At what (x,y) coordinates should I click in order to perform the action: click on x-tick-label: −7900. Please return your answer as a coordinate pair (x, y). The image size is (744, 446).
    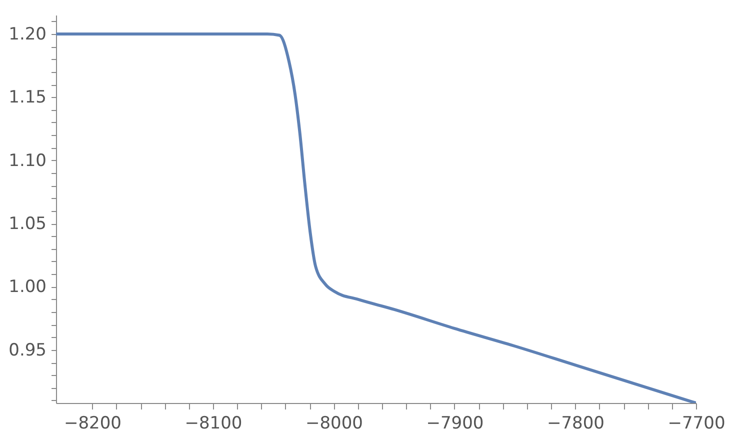
    Looking at the image, I should click on (455, 424).